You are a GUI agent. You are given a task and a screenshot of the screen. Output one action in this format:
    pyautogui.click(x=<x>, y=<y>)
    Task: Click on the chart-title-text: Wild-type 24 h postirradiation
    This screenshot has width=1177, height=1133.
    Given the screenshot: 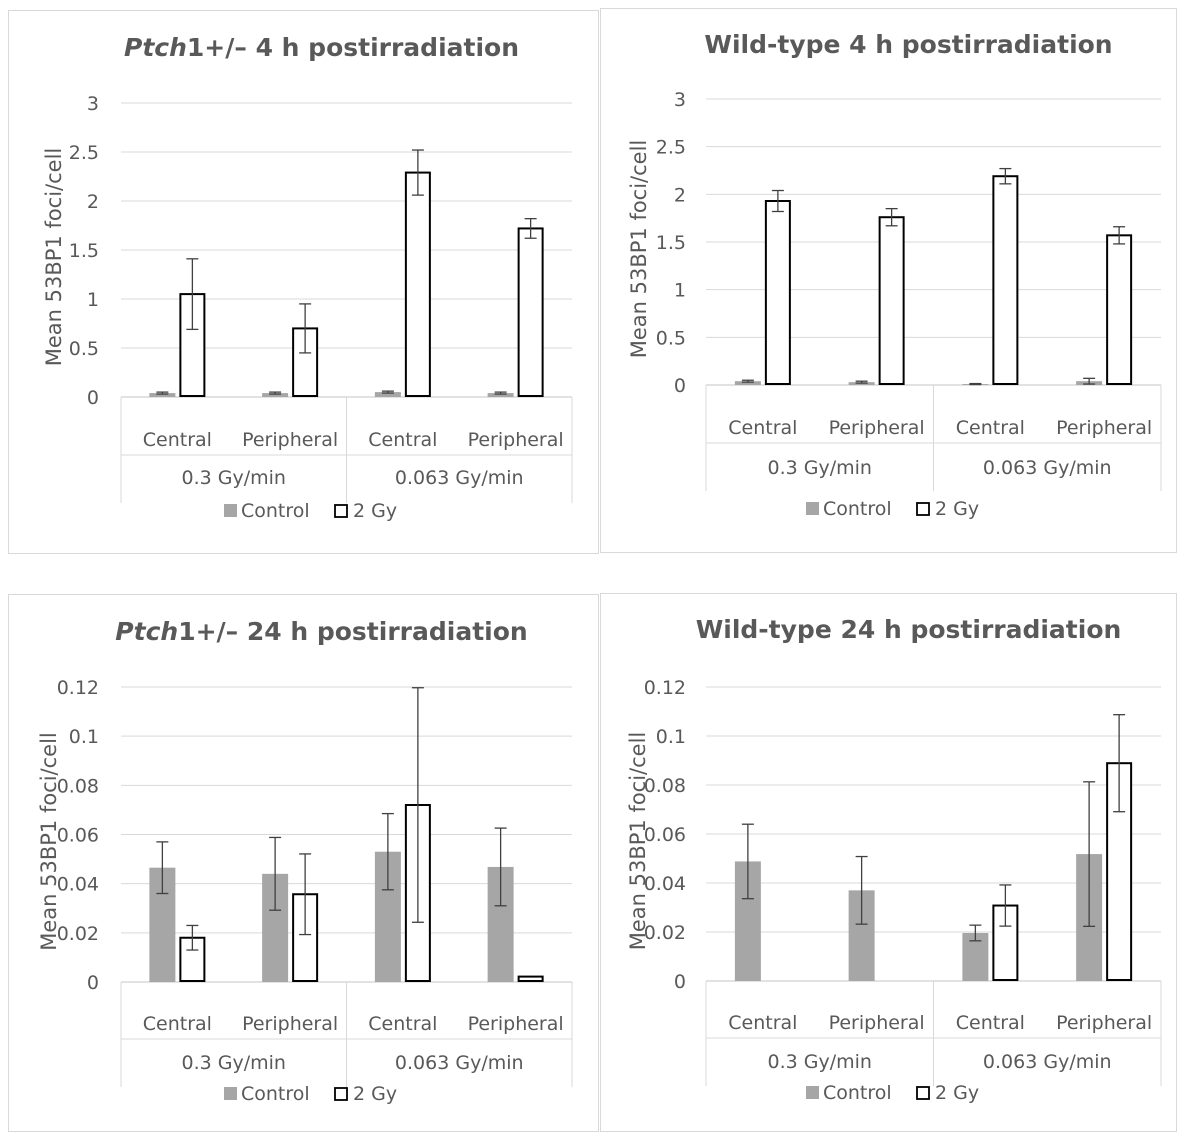 What is the action you would take?
    pyautogui.click(x=909, y=629)
    